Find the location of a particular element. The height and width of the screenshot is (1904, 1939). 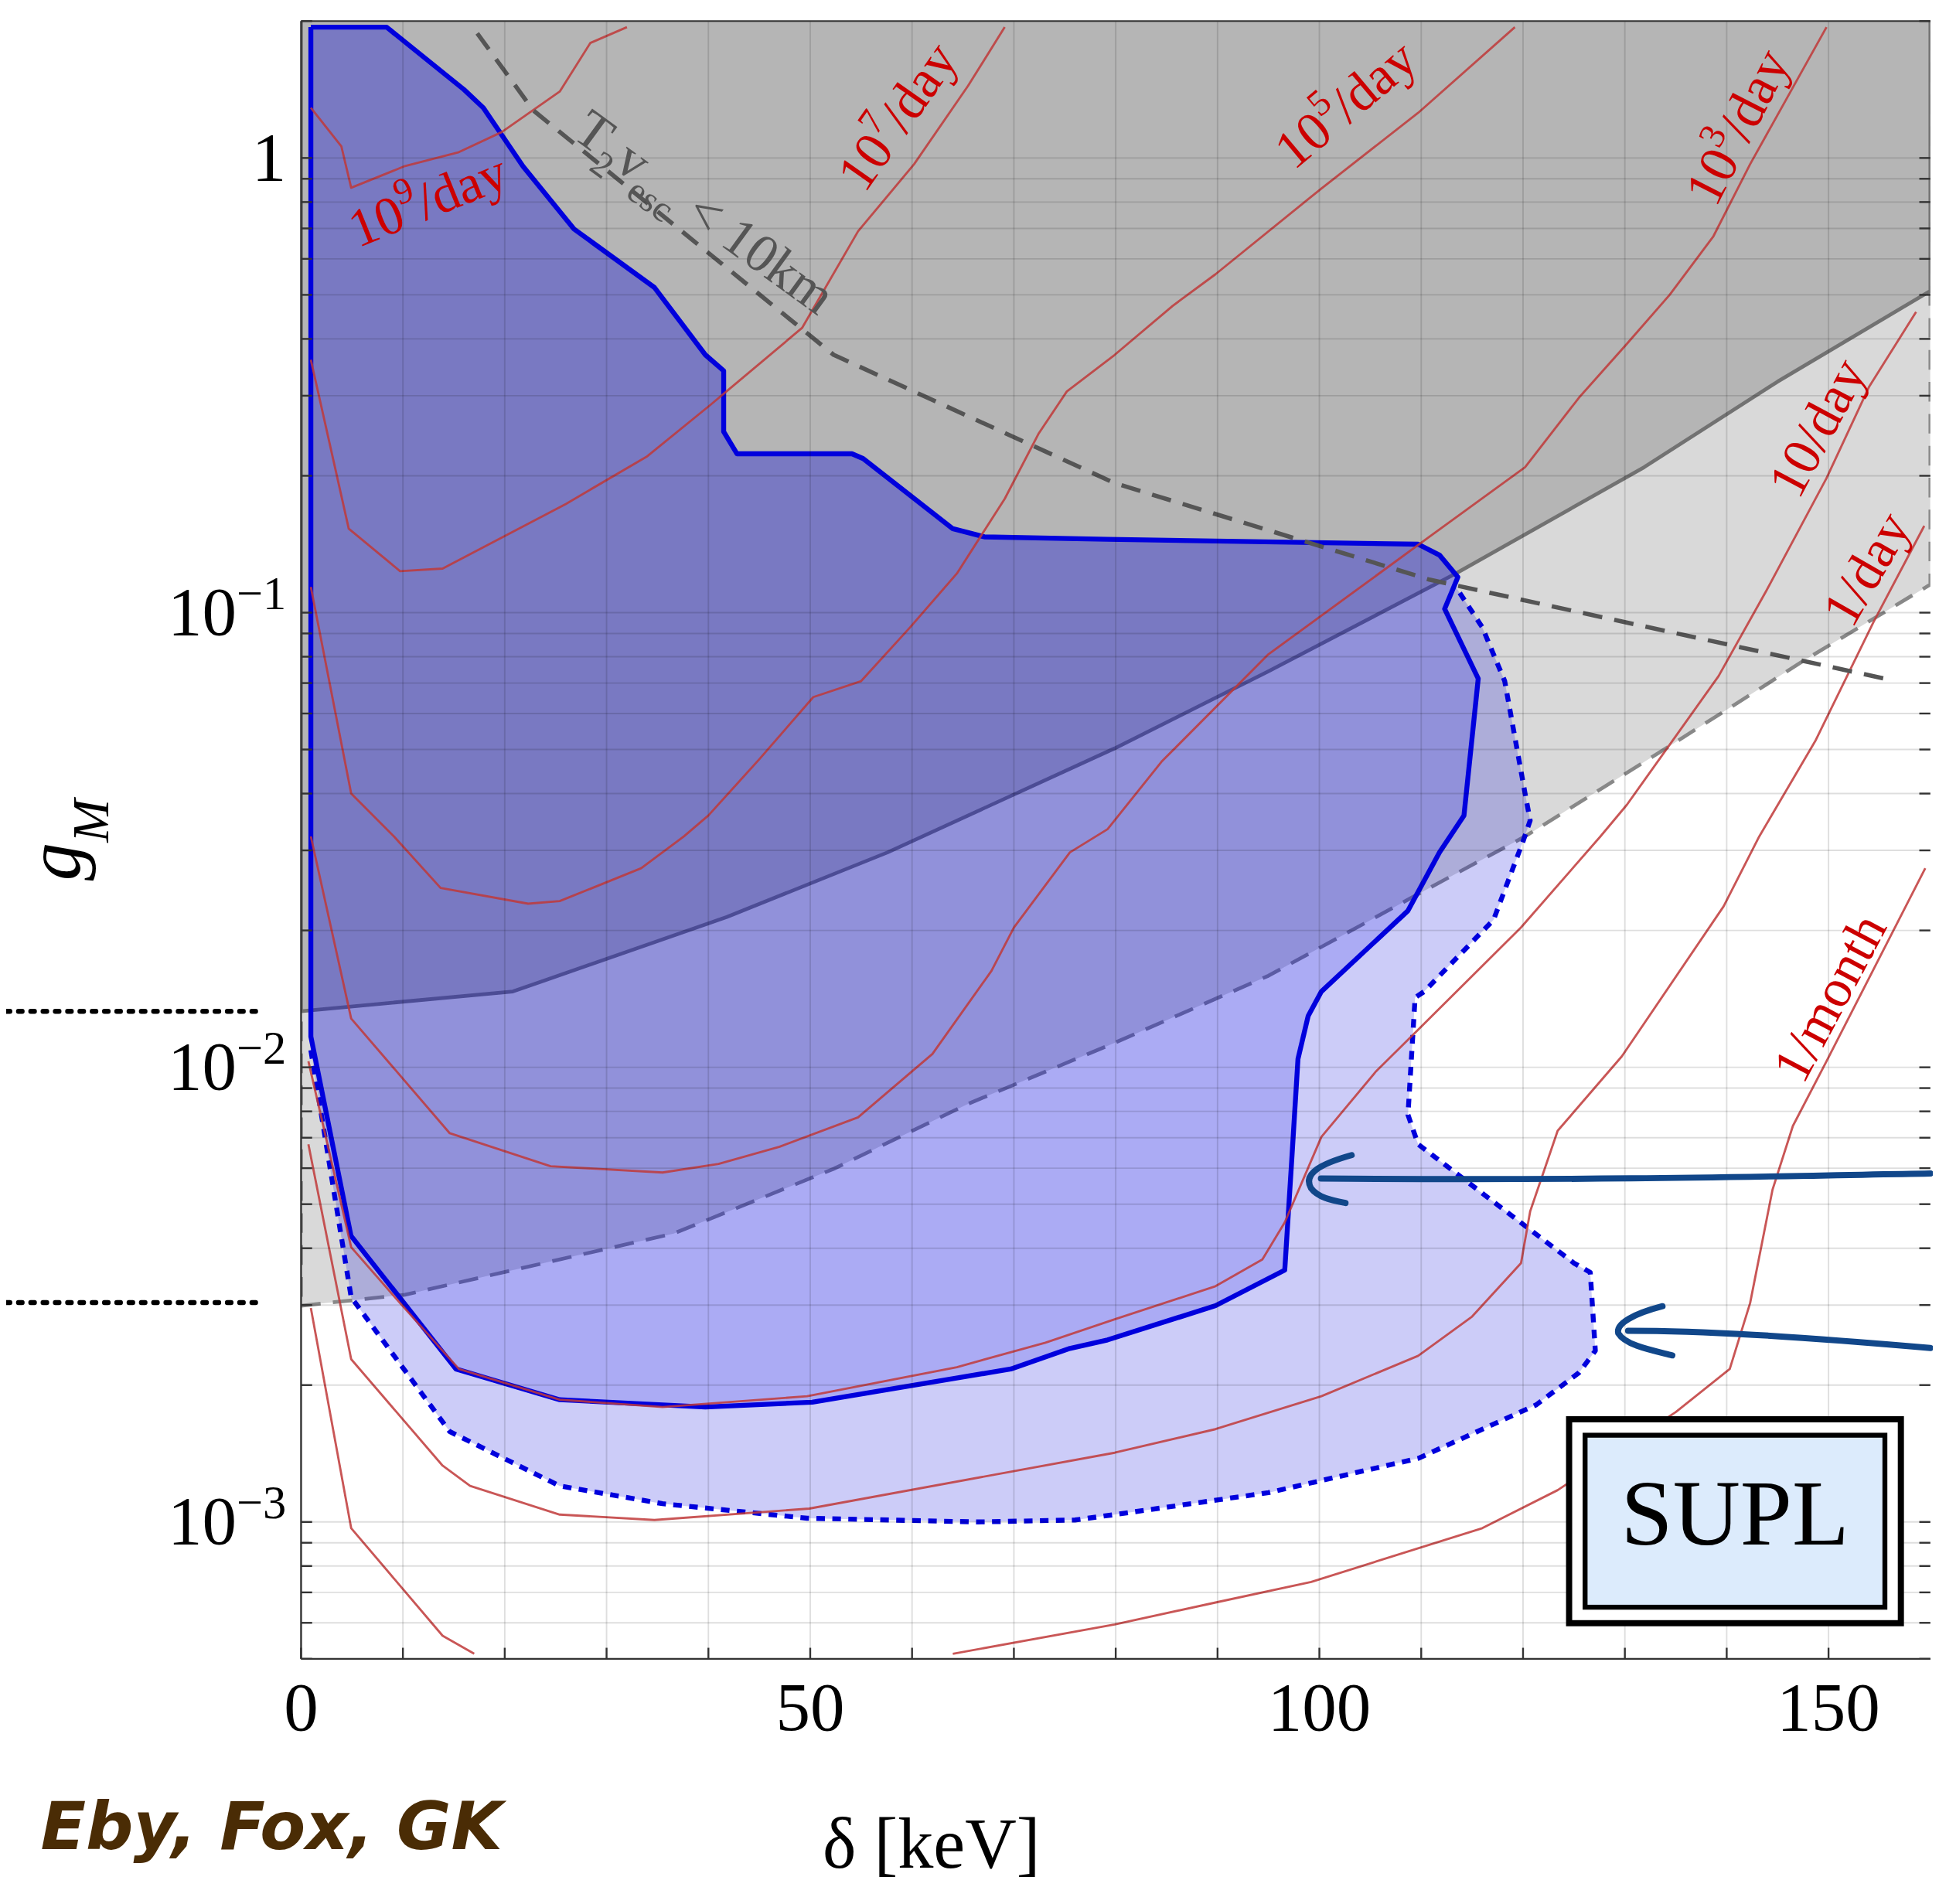

x-tick-label: 100 is located at coordinates (1319, 1708).